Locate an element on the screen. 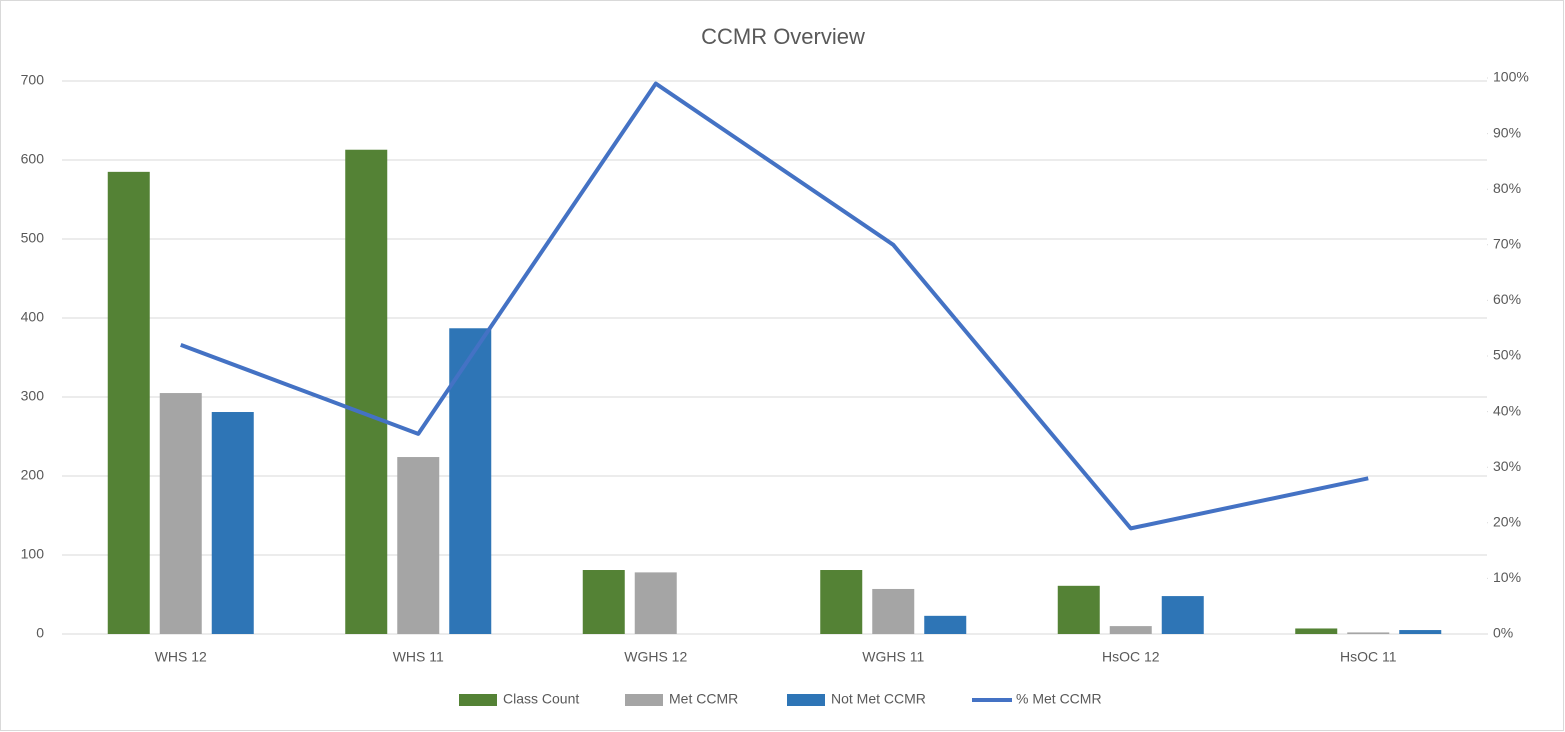 Image resolution: width=1565 pixels, height=732 pixels. y-tick-label: 500 is located at coordinates (33, 238).